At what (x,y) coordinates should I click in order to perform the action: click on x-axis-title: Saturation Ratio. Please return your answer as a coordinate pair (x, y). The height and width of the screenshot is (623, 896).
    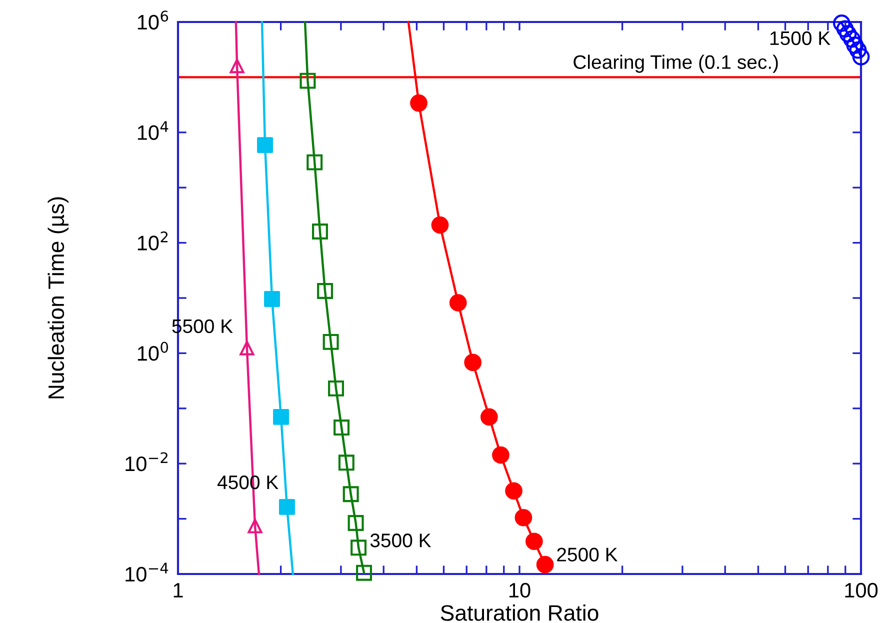
    Looking at the image, I should click on (519, 612).